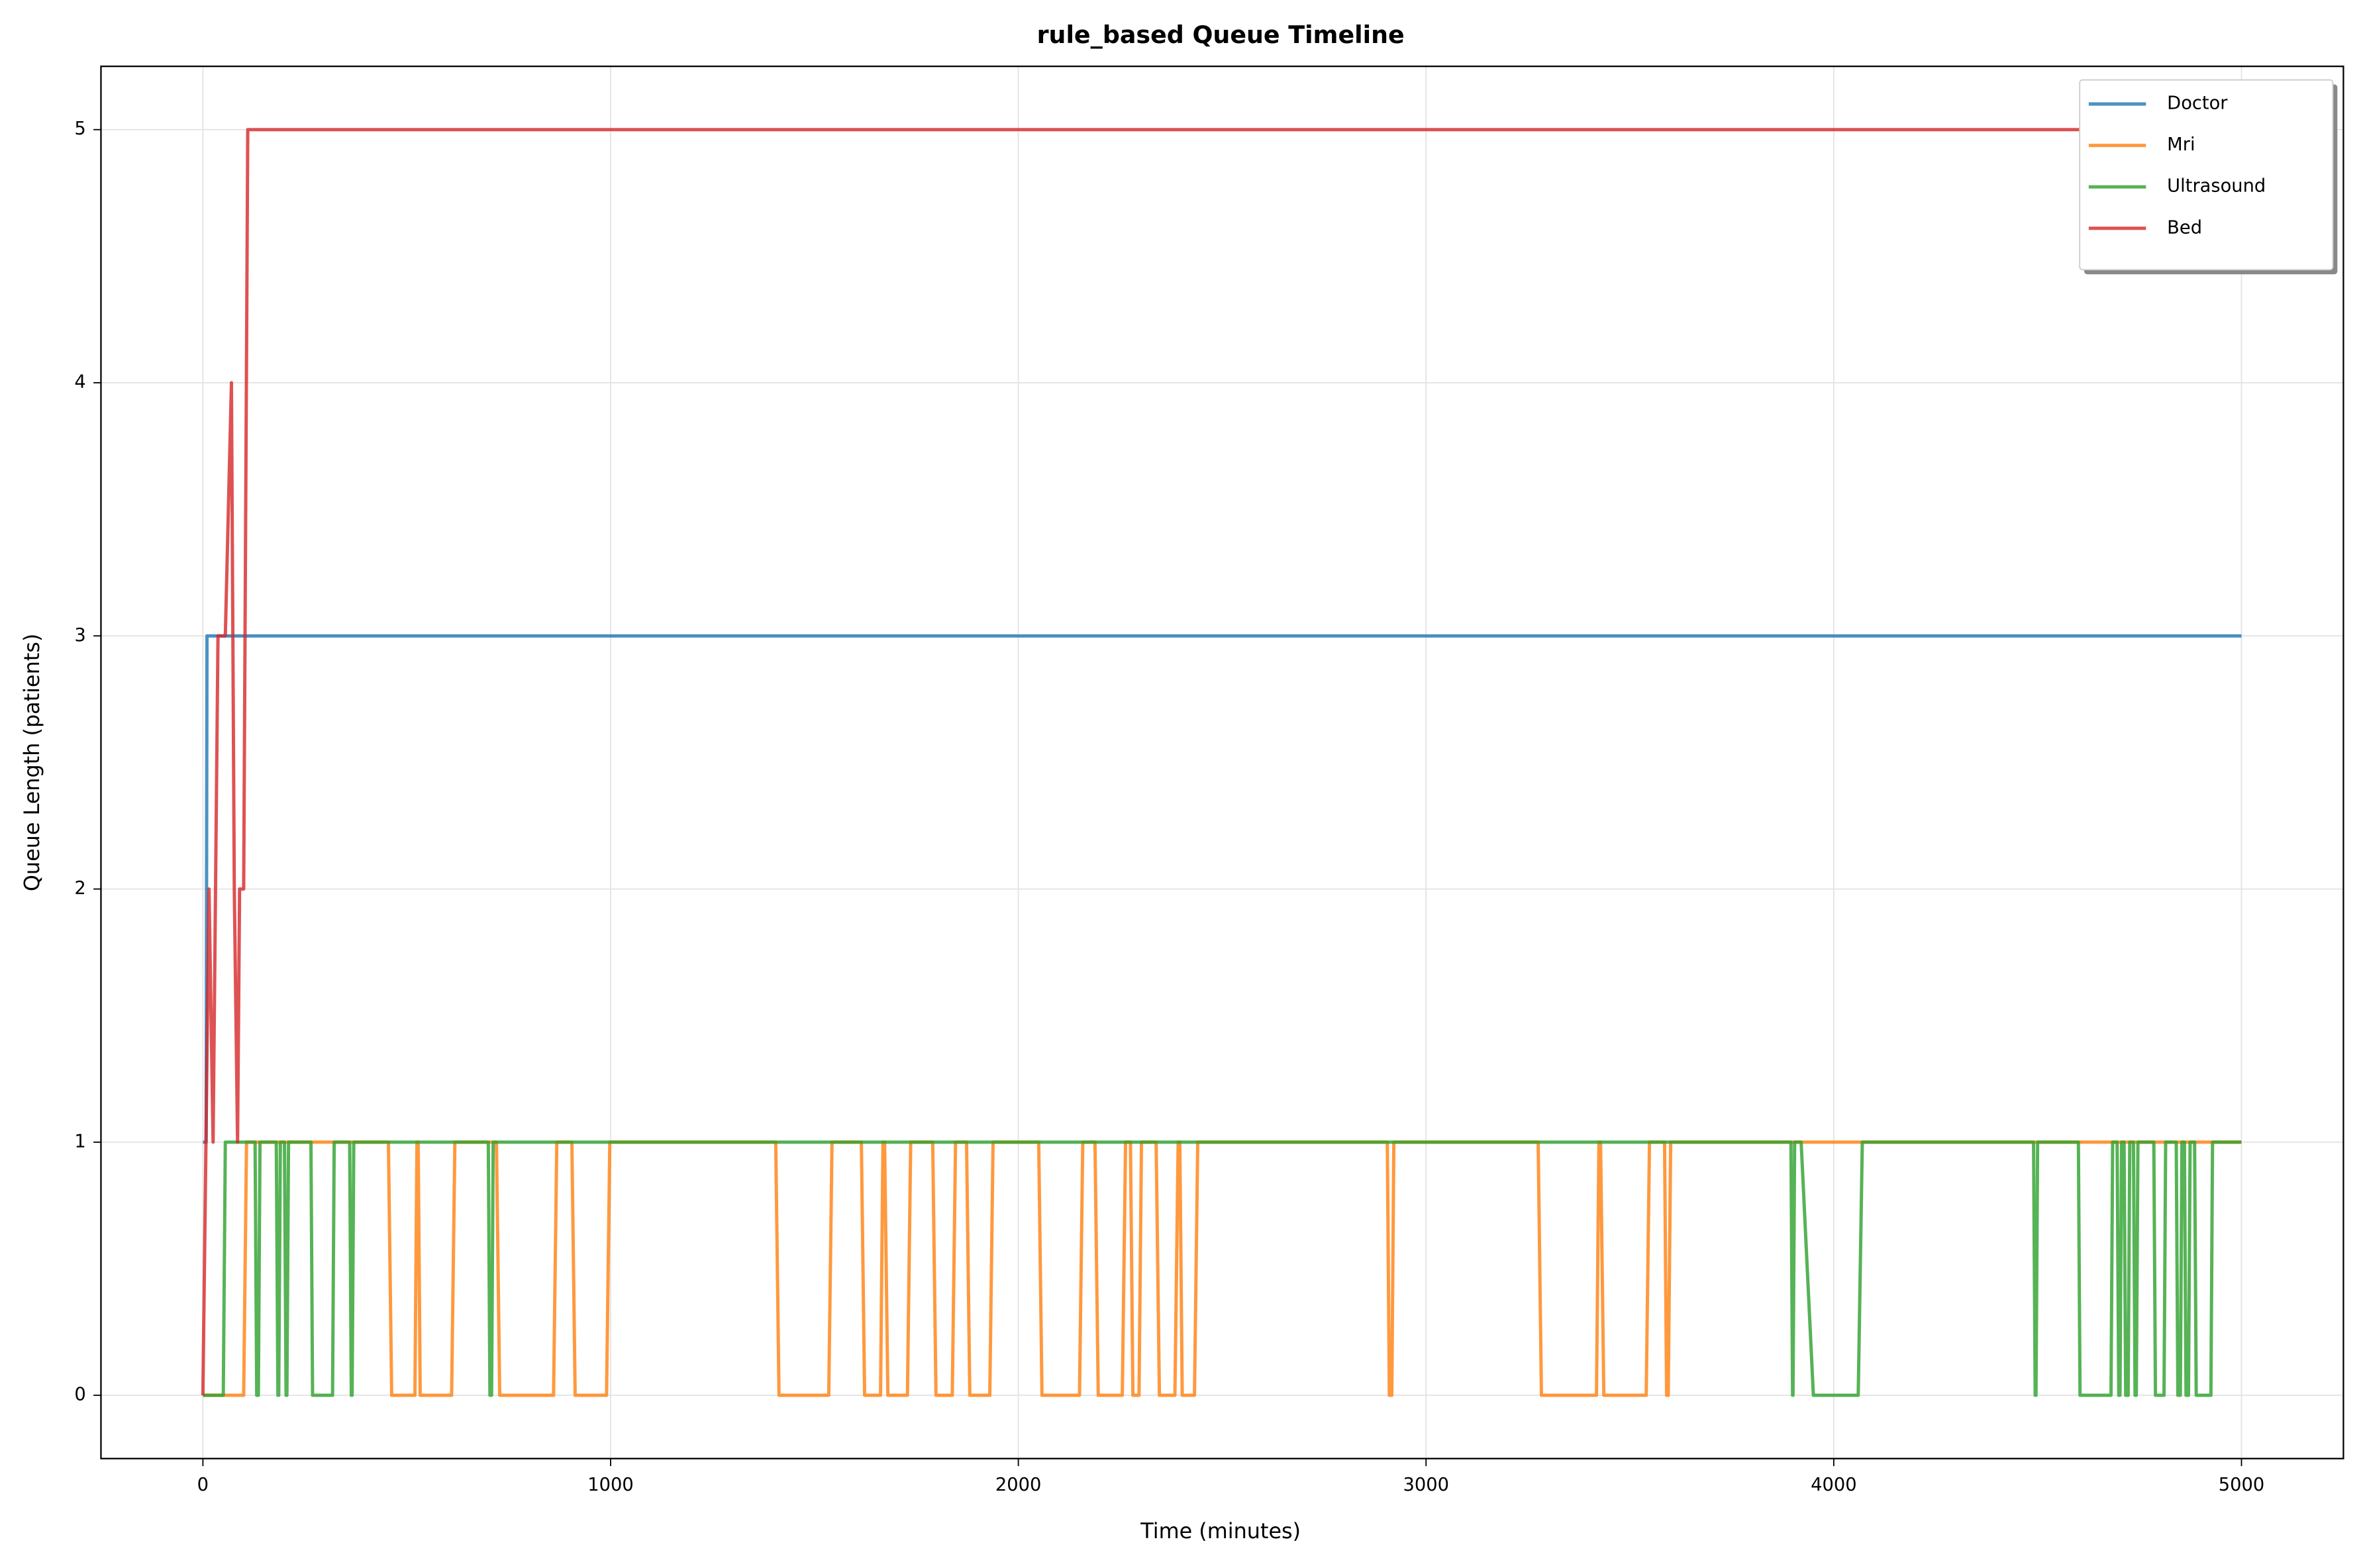  Describe the element at coordinates (2216, 186) in the screenshot. I see `legend-label: Ultrasound` at that location.